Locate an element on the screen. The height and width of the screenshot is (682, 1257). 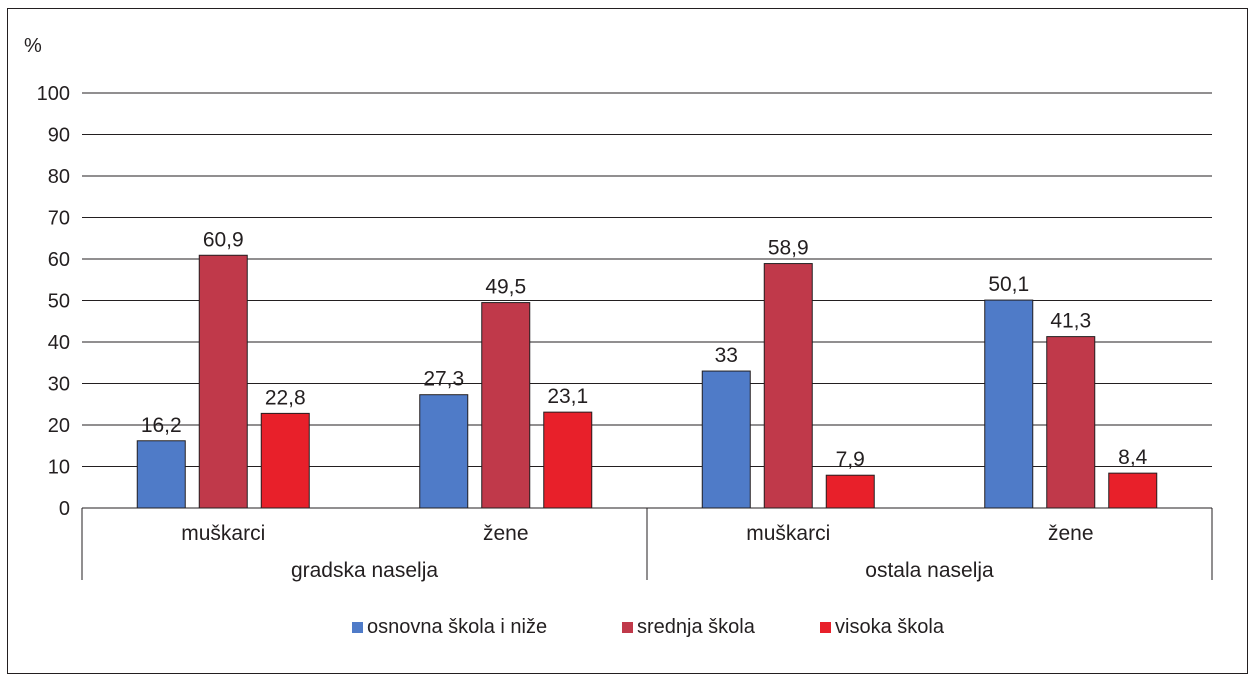
data-label: 60,9 is located at coordinates (223, 239).